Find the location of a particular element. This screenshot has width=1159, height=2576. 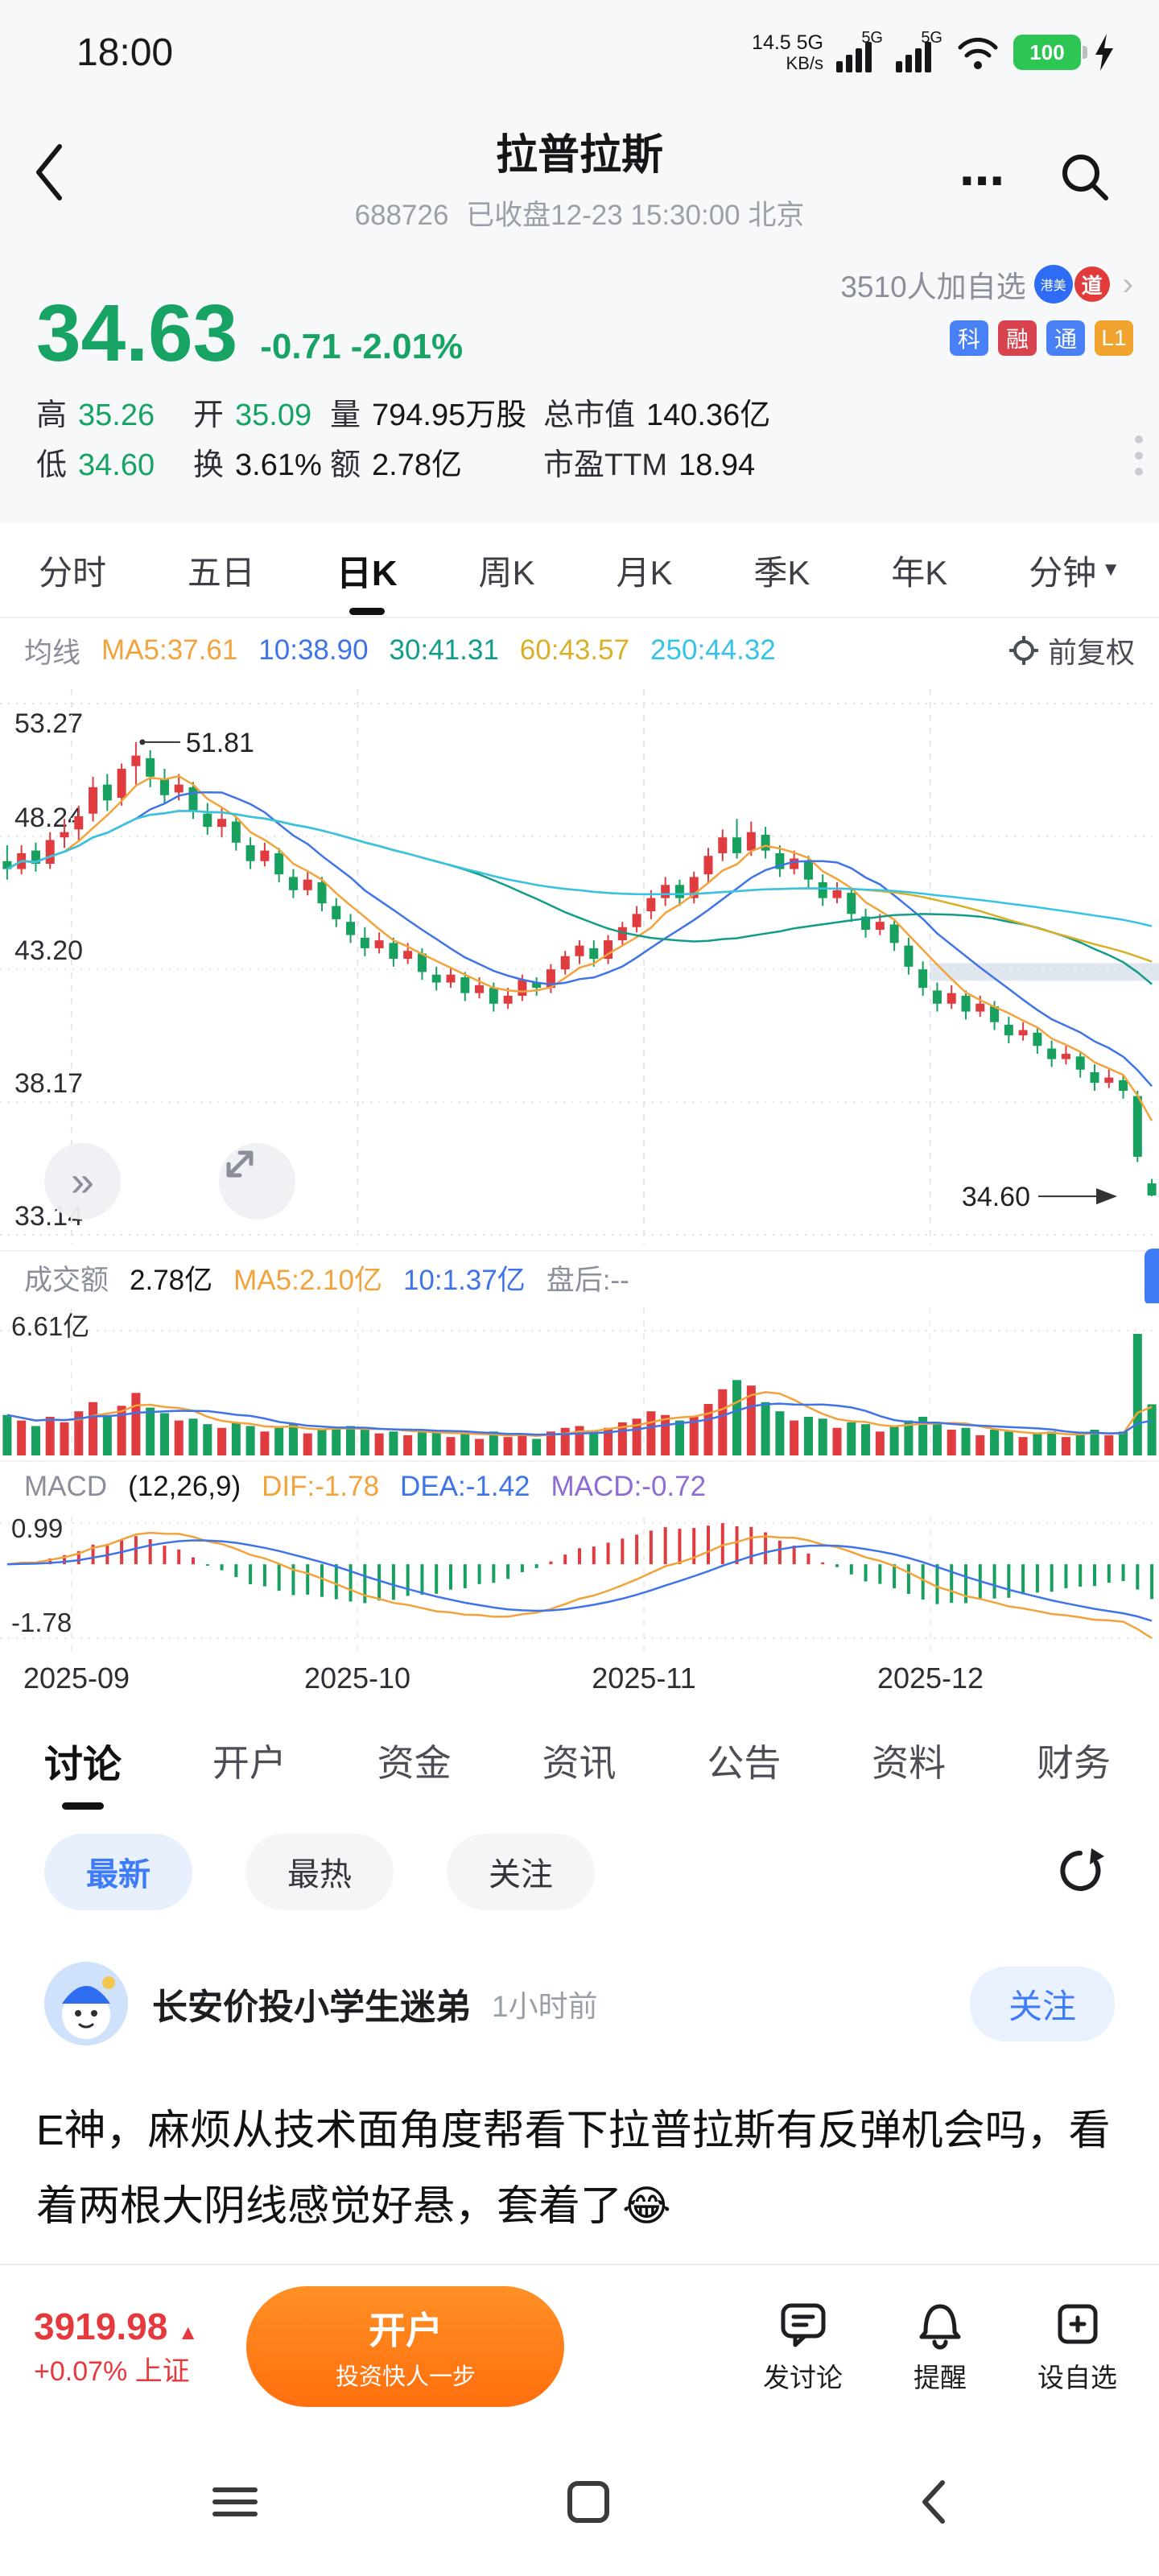

stock-tags: 科 融 通 L1 is located at coordinates (1041, 338).